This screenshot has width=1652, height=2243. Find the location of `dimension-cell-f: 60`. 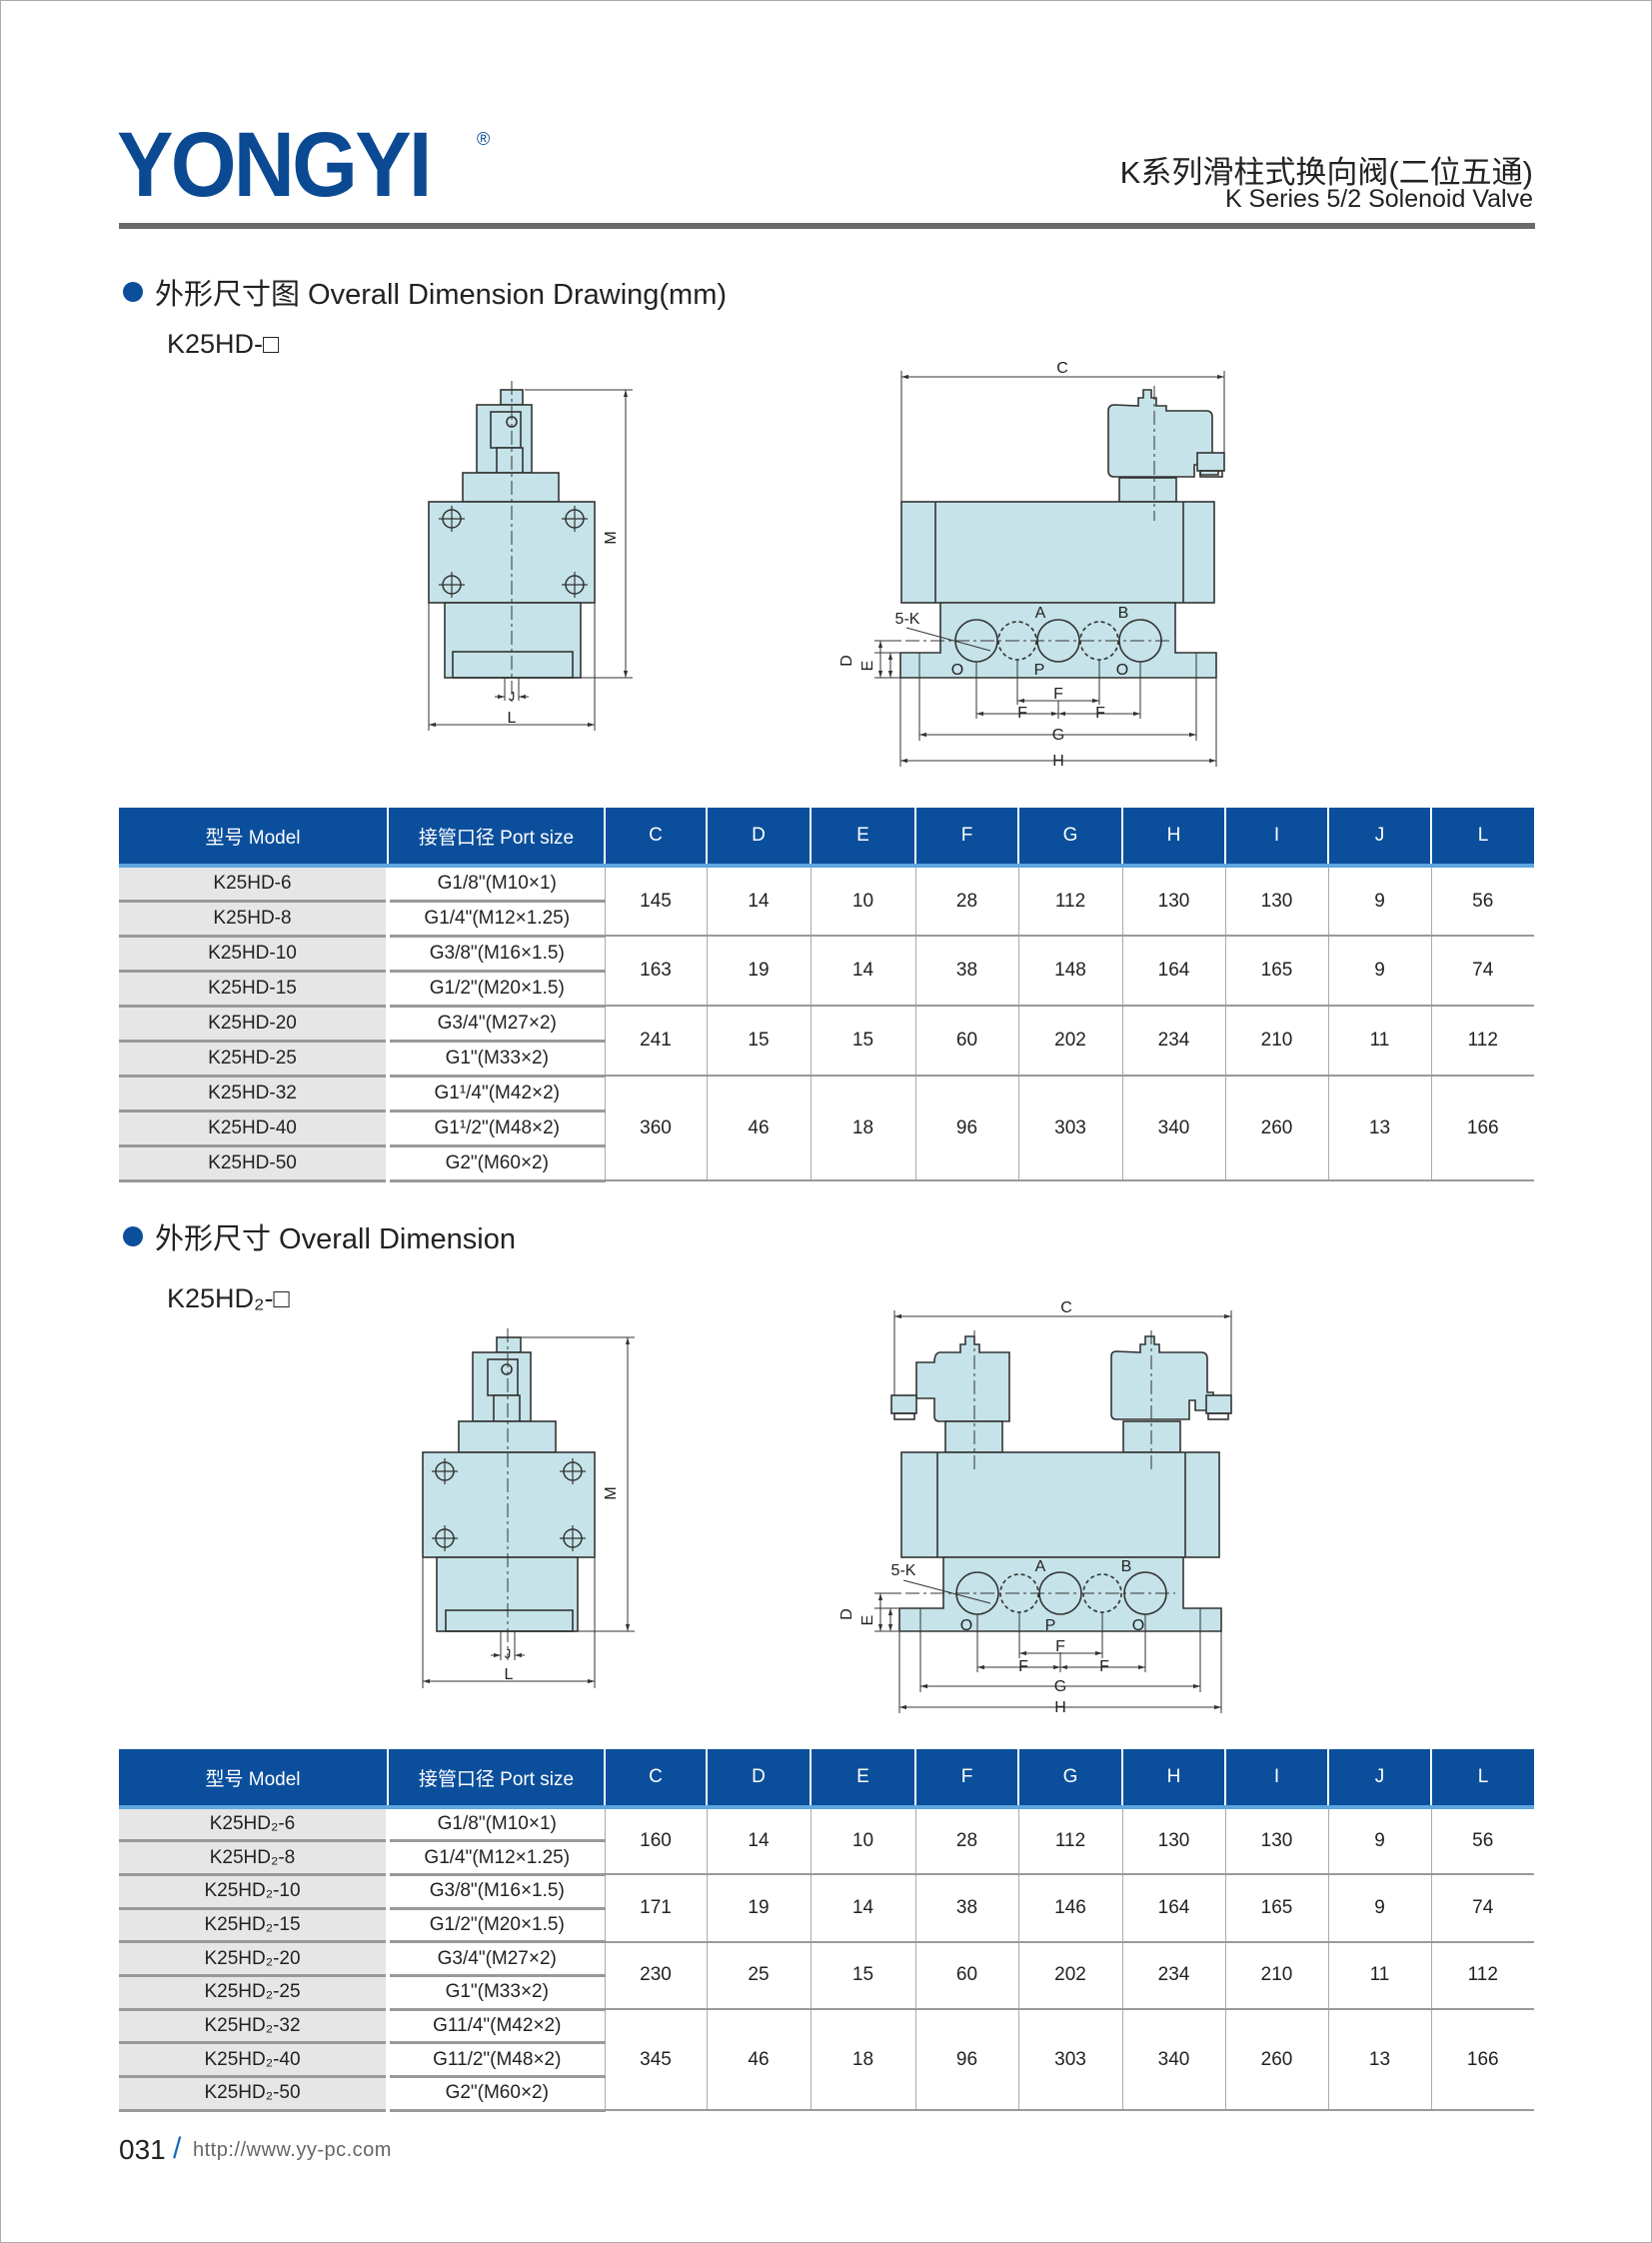

dimension-cell-f: 60 is located at coordinates (966, 1976).